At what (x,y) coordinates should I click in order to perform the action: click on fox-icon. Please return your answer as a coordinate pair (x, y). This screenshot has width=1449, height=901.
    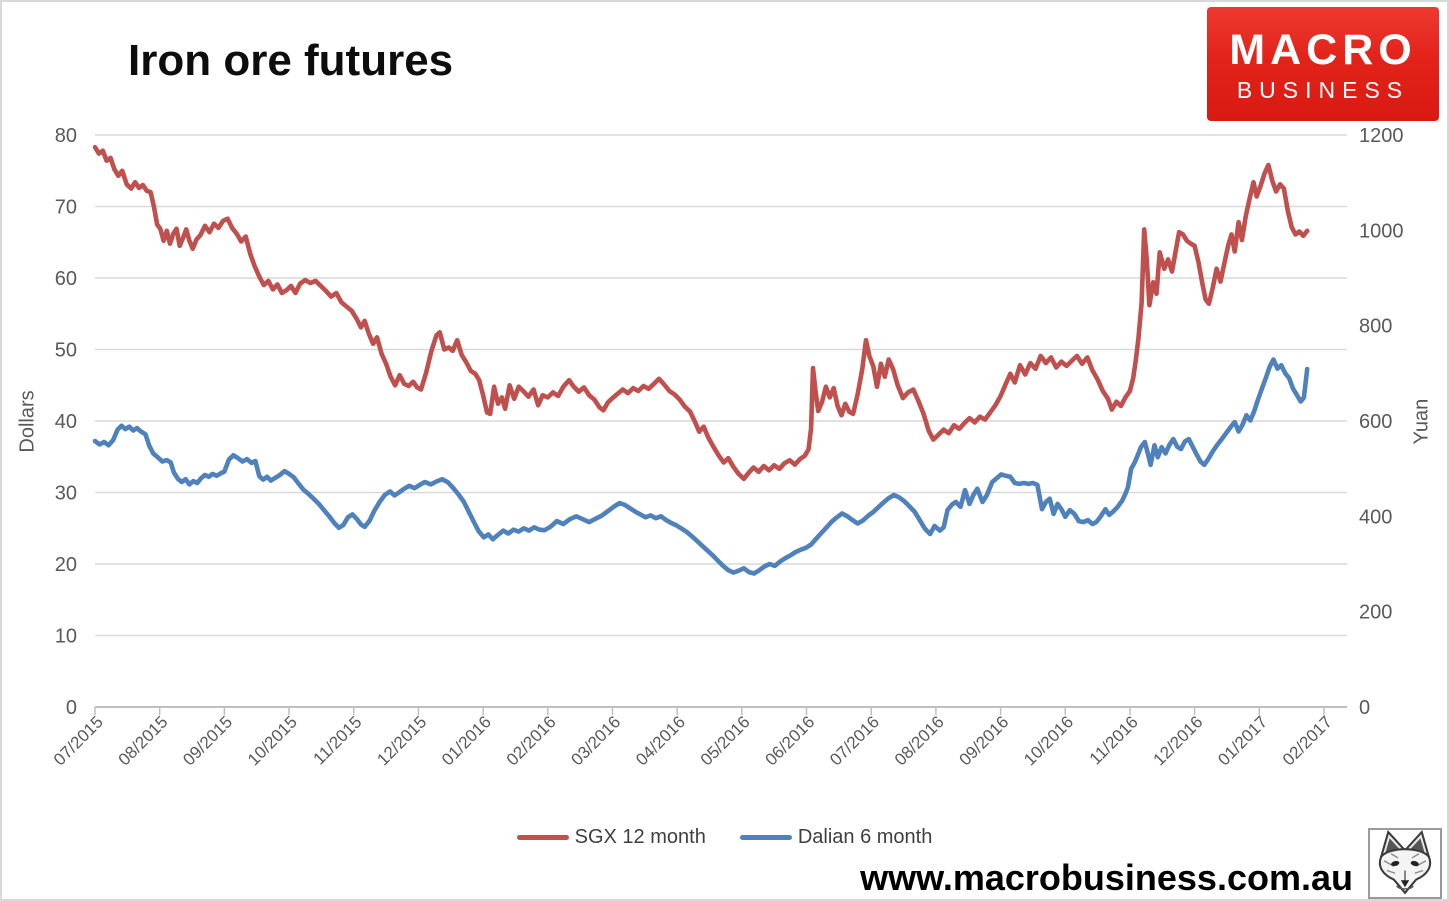
    Looking at the image, I should click on (1405, 862).